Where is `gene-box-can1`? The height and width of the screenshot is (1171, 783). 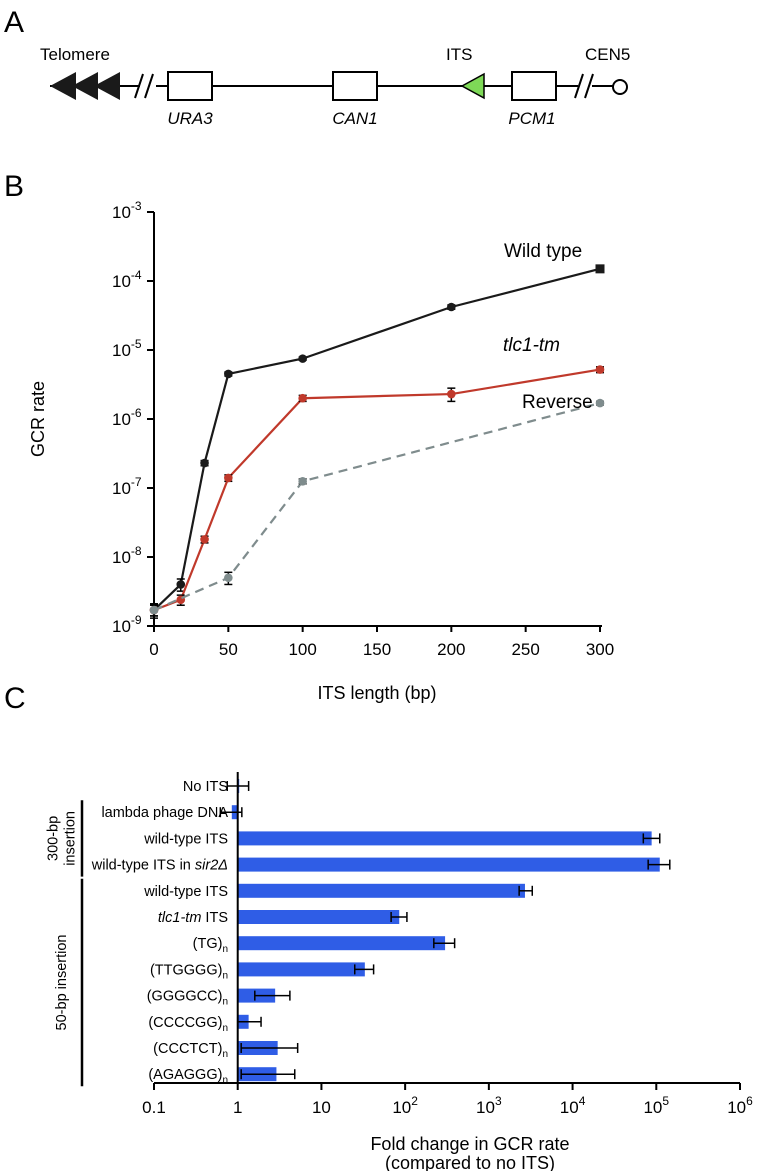
gene-box-can1 is located at coordinates (355, 86).